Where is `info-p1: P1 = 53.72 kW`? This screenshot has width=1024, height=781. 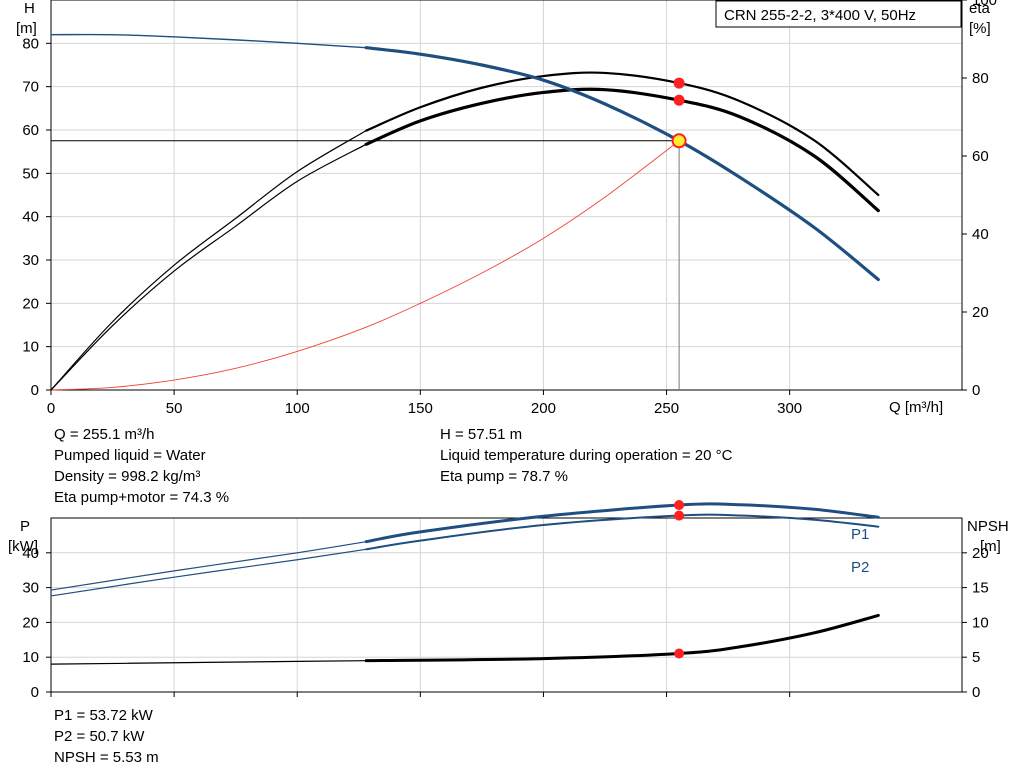
info-p1: P1 = 53.72 kW is located at coordinates (103, 715).